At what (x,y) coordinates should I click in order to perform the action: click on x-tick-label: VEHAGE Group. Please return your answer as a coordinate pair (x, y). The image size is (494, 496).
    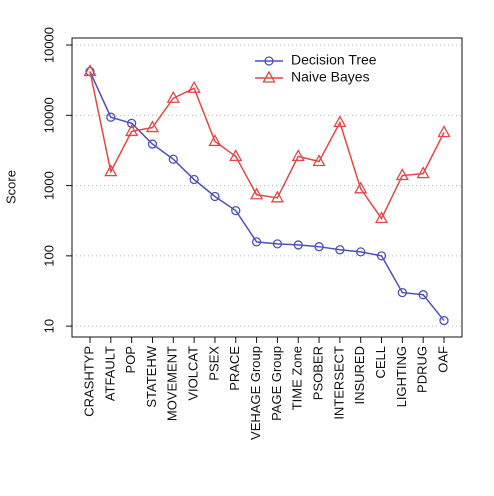
    Looking at the image, I should click on (255, 393).